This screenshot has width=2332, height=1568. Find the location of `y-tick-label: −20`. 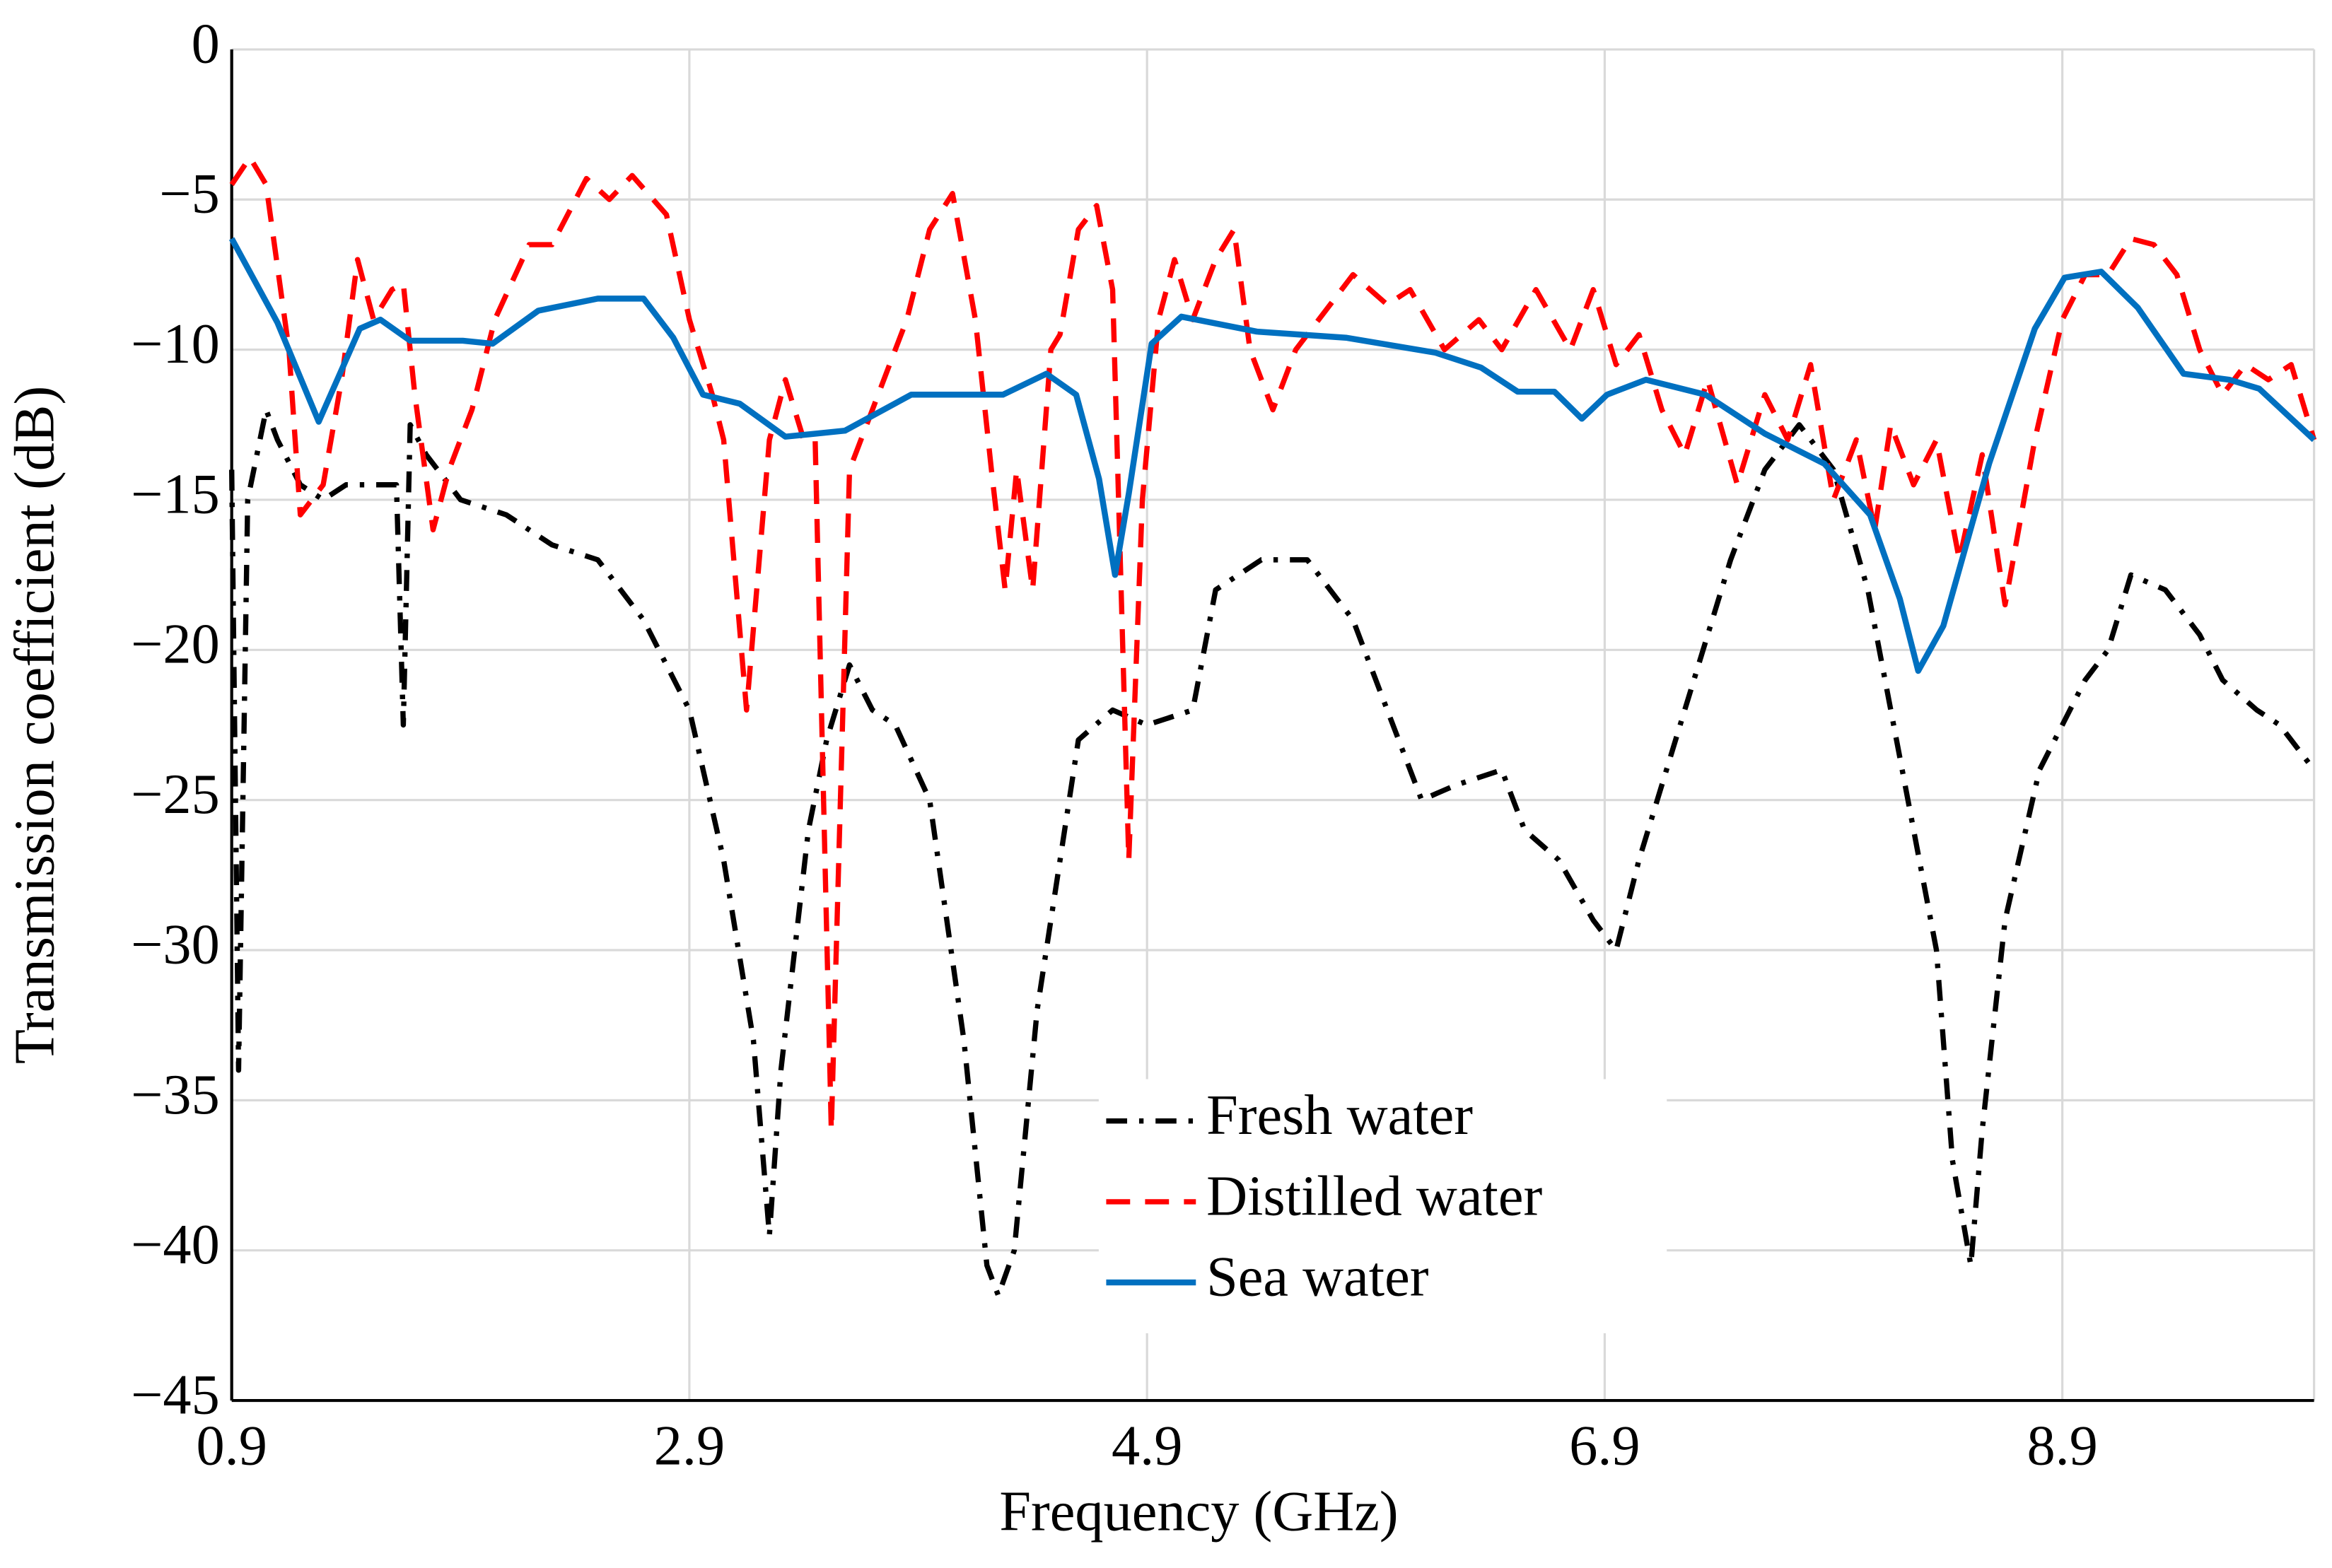

y-tick-label: −20 is located at coordinates (176, 644).